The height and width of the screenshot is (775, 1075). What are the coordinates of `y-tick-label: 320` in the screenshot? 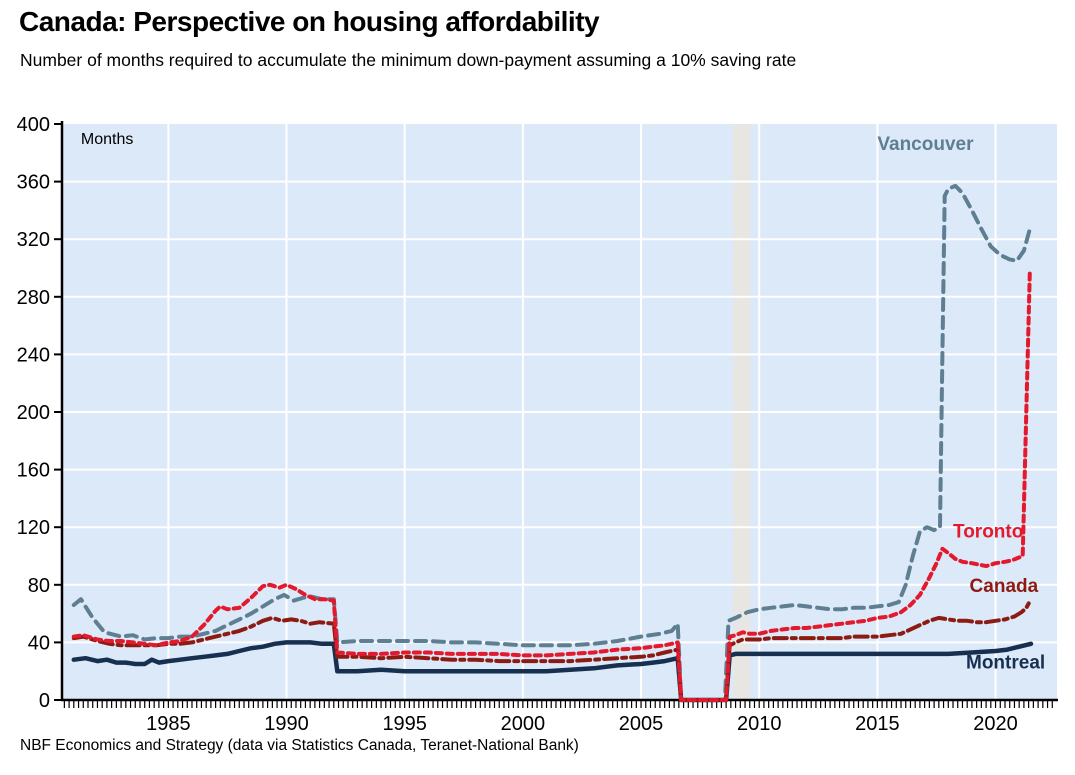 It's located at (33, 240).